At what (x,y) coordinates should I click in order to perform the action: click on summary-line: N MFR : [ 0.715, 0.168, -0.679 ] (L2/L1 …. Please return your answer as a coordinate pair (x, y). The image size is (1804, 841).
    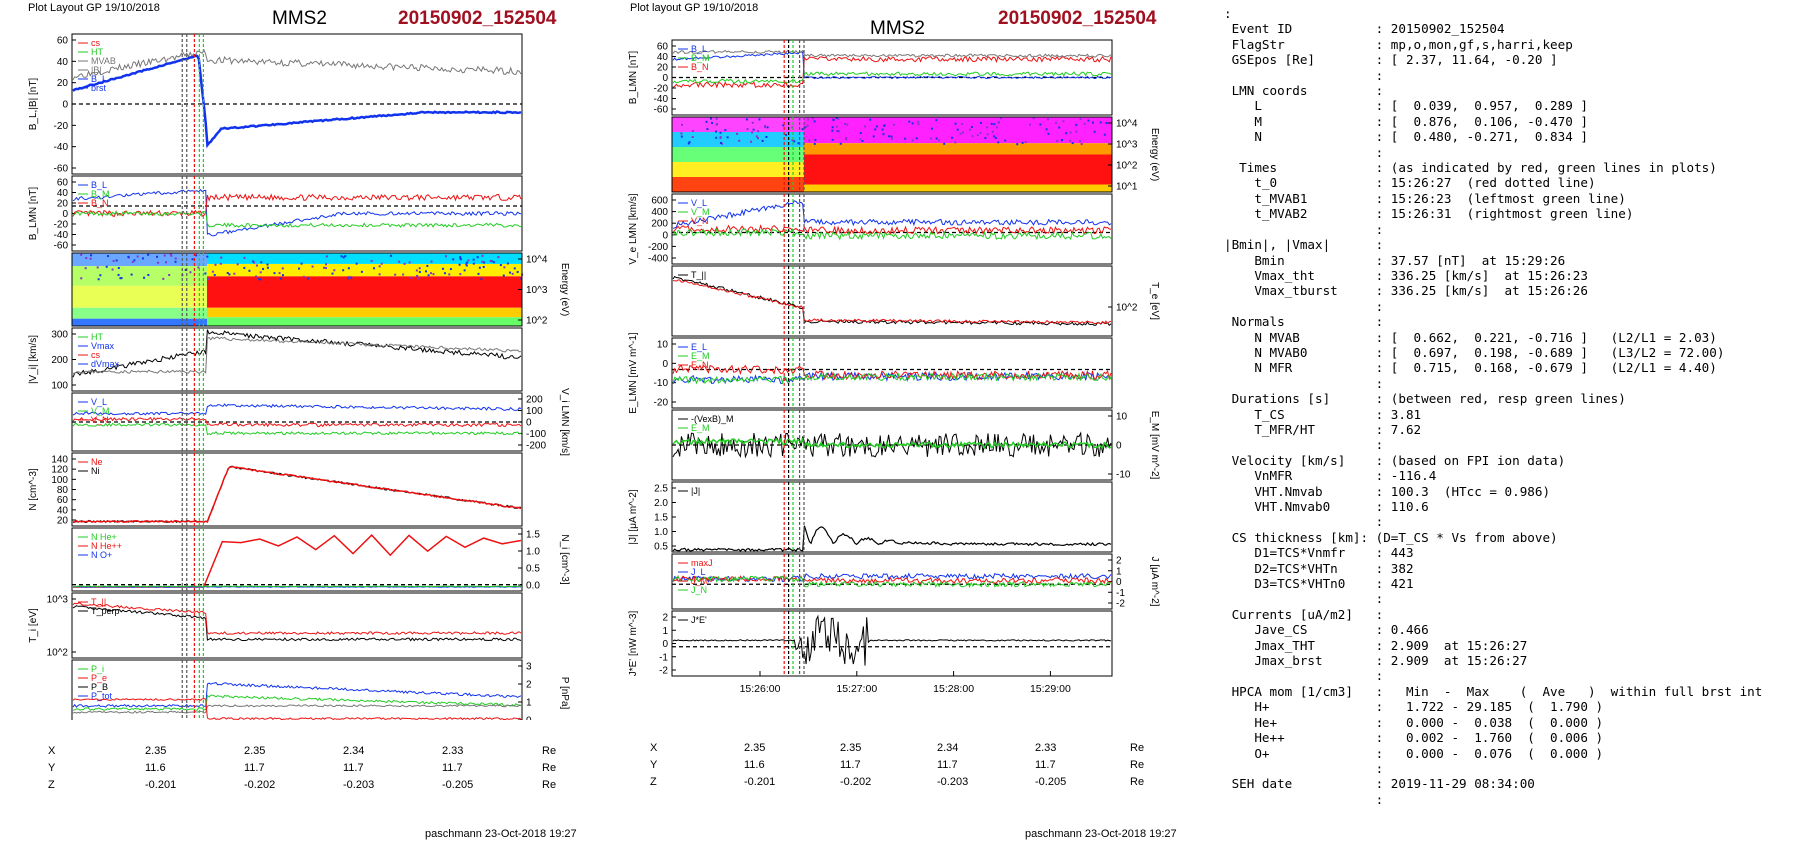
    Looking at the image, I should click on (1470, 368).